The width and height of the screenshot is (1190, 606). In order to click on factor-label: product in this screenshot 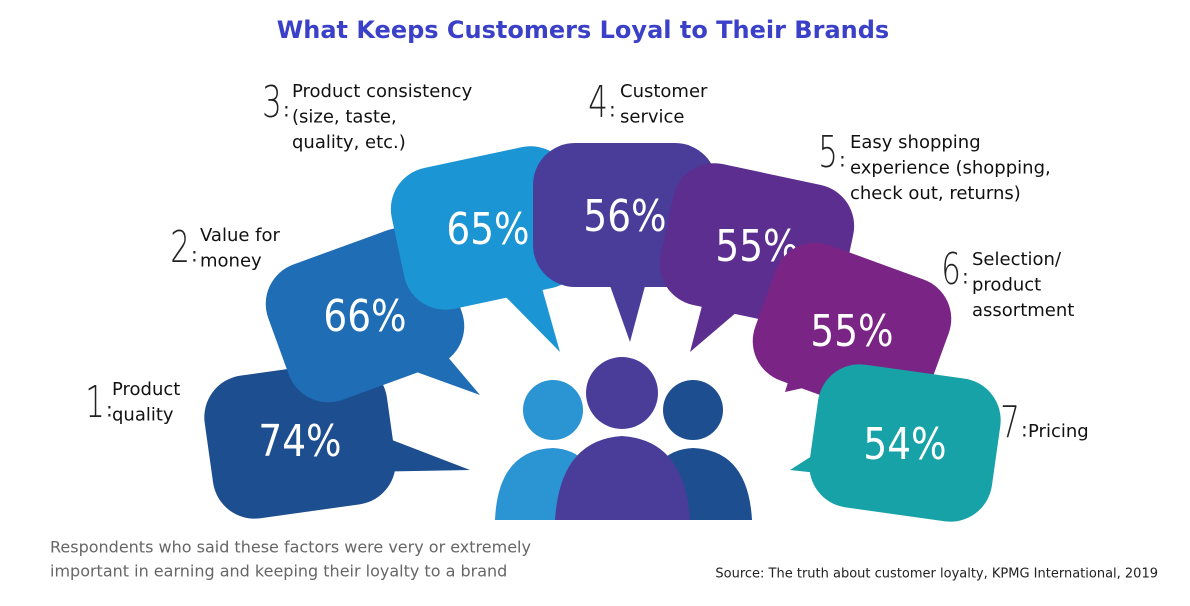, I will do `click(1006, 285)`.